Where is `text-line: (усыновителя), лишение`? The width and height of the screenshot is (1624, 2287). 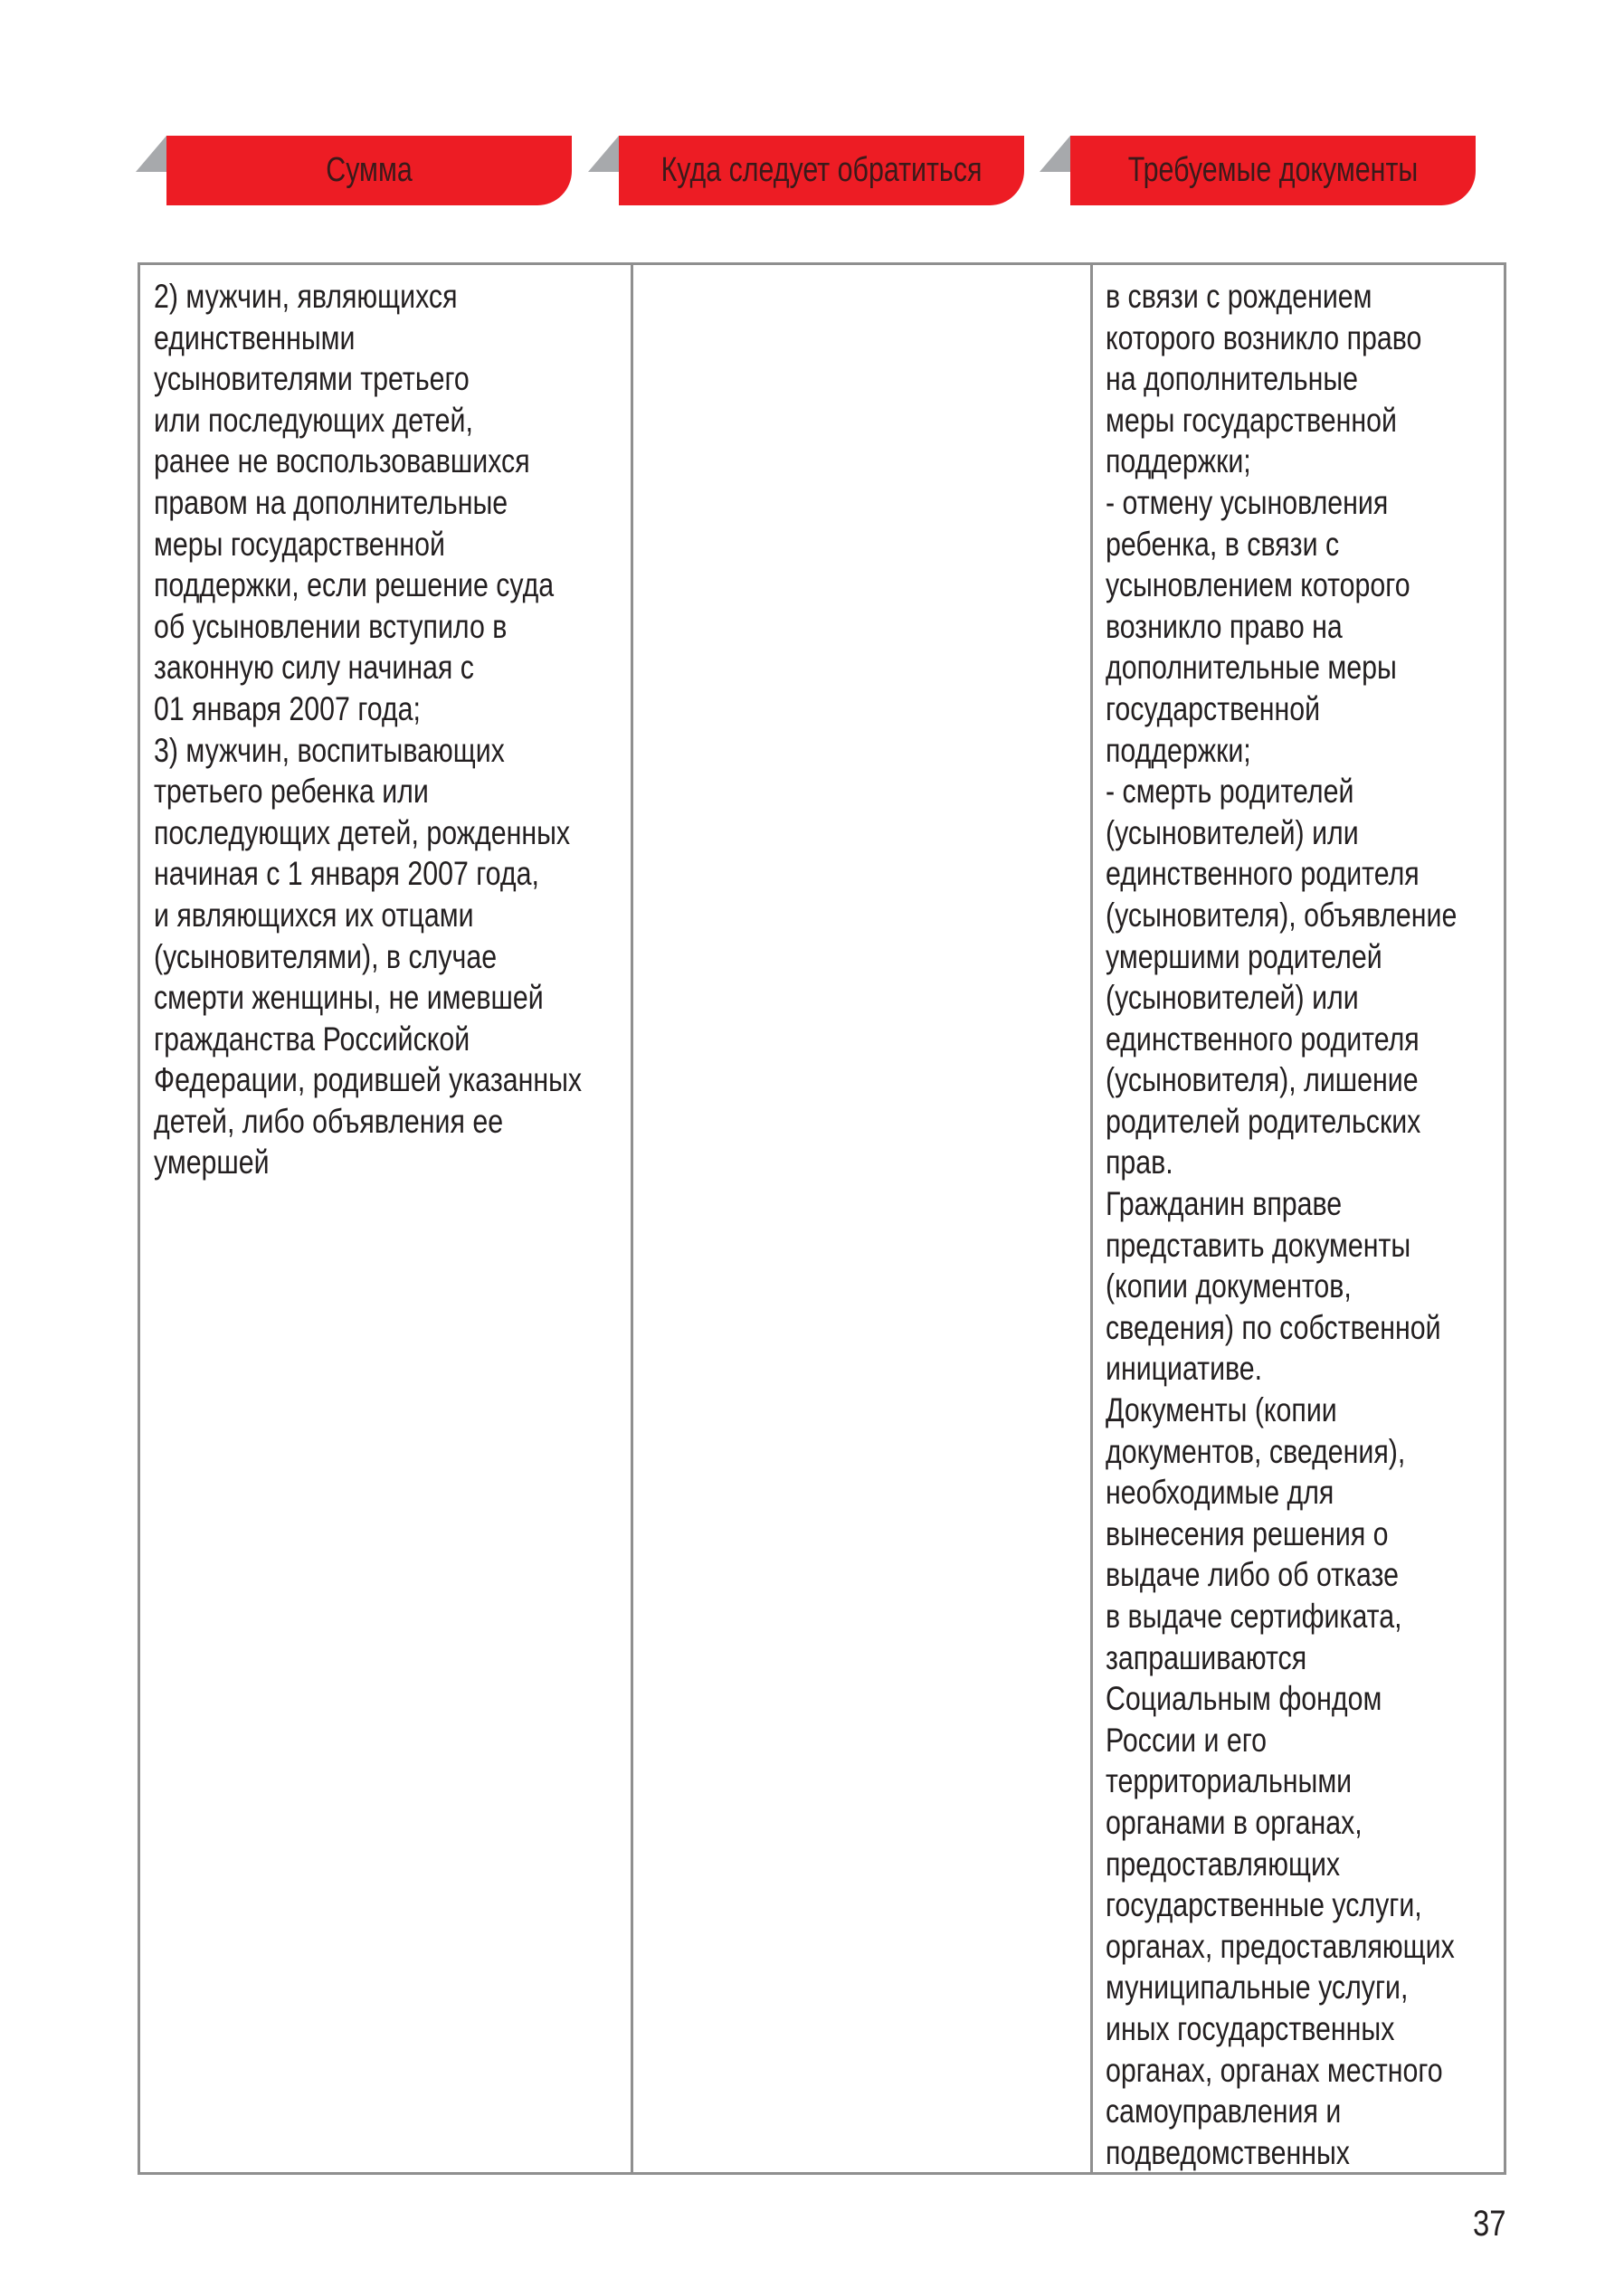
text-line: (усыновителя), лишение is located at coordinates (1262, 1080).